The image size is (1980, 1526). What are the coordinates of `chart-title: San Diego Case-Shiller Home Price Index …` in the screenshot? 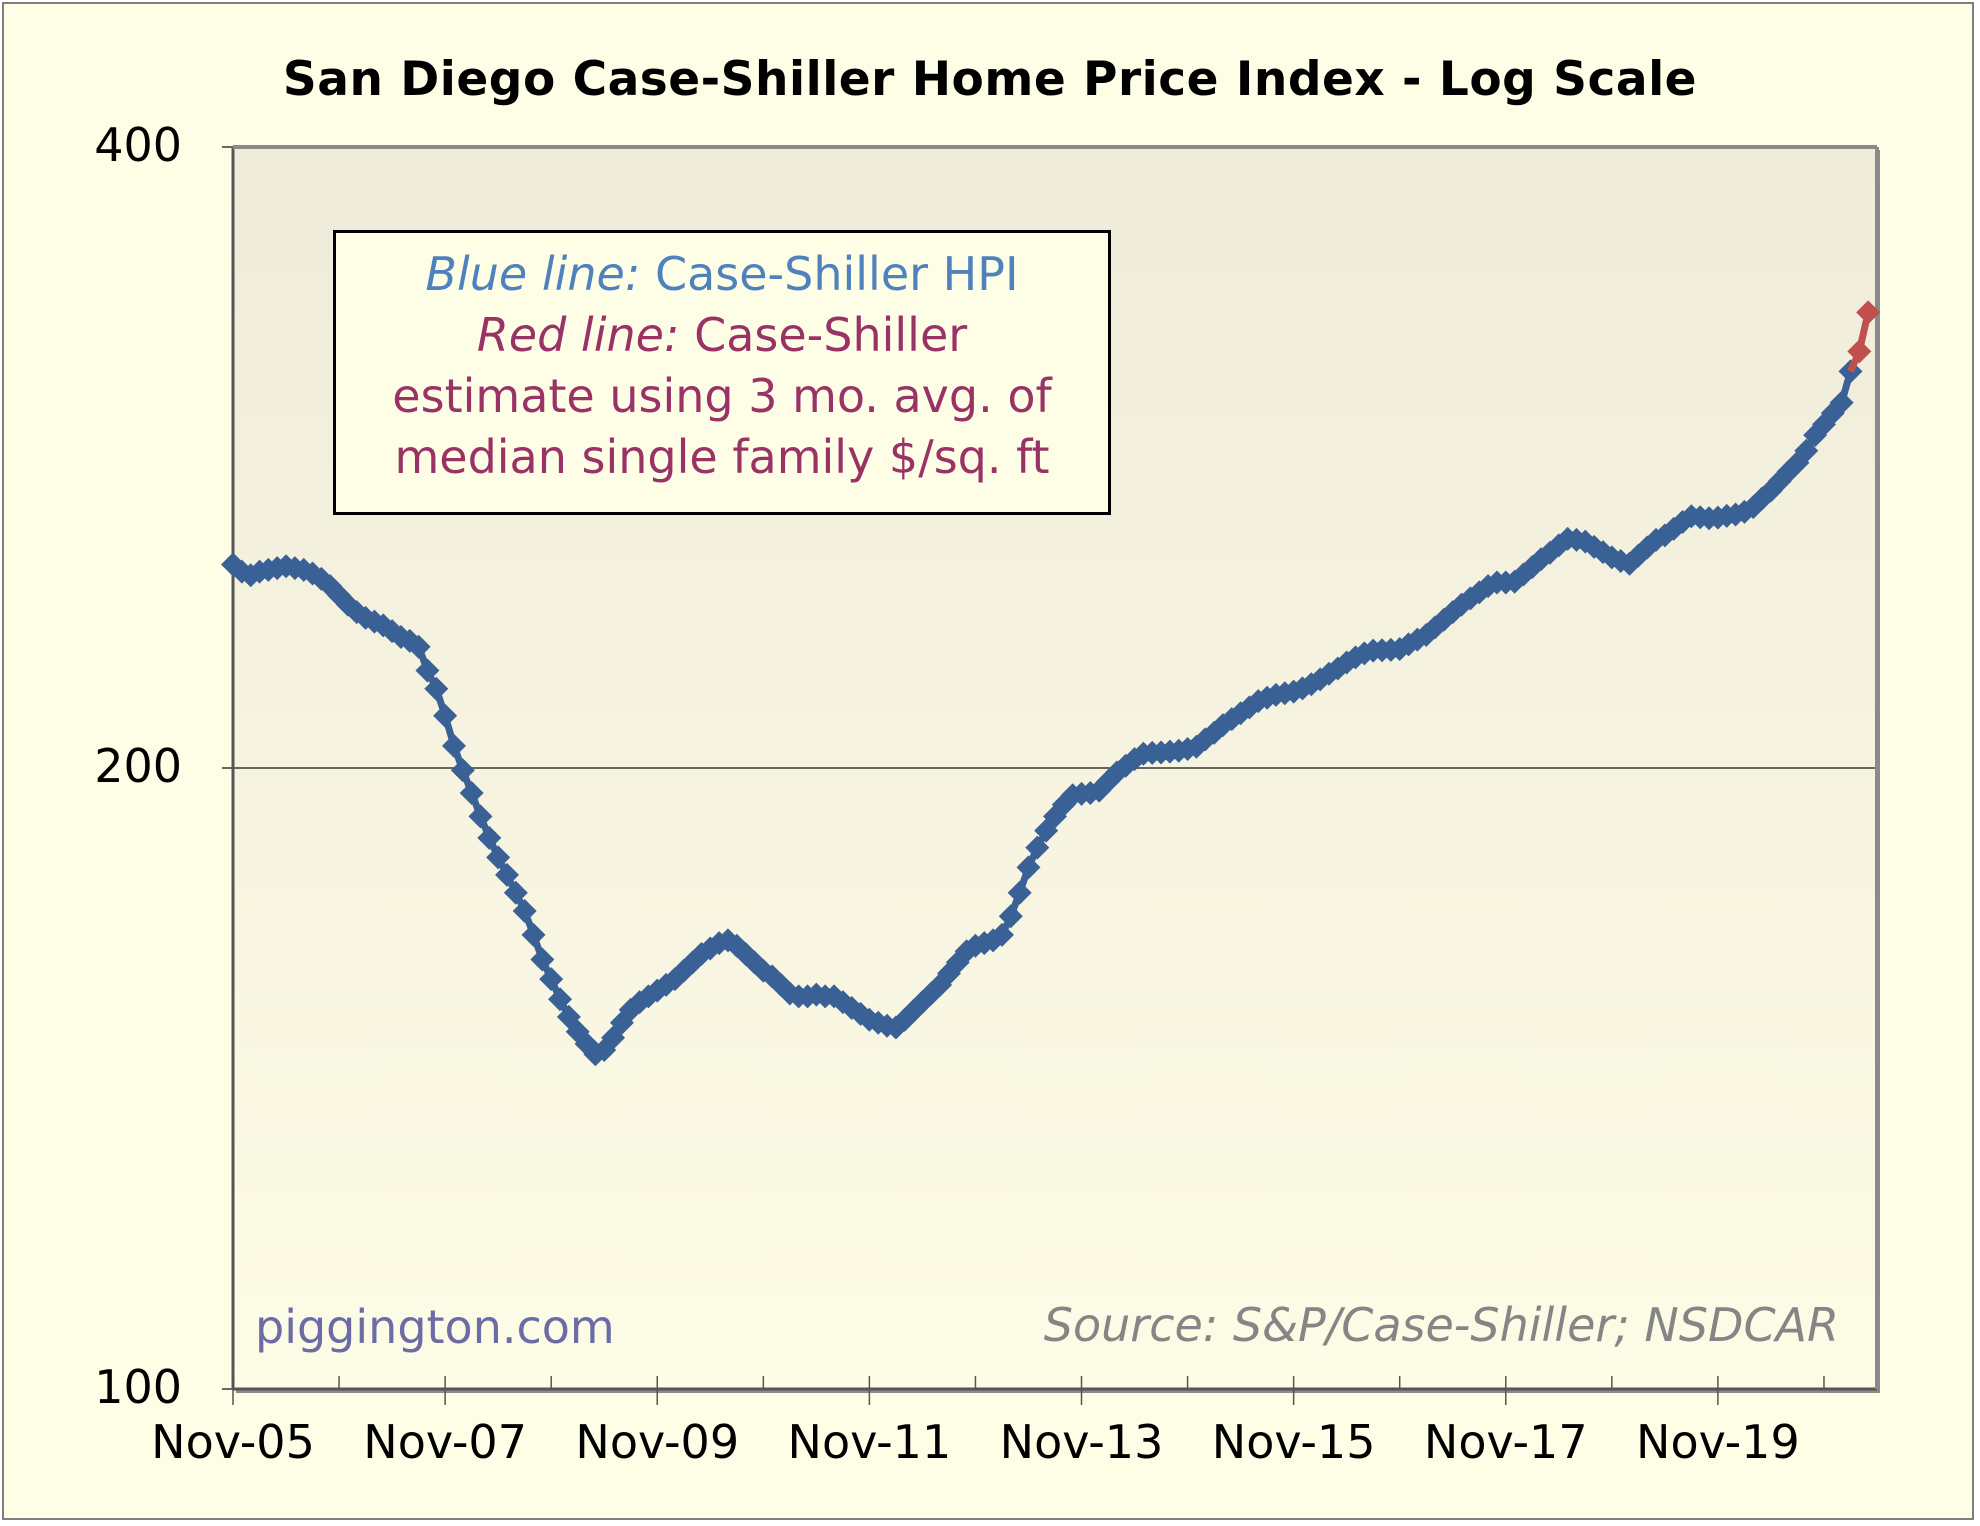 It's located at (990, 79).